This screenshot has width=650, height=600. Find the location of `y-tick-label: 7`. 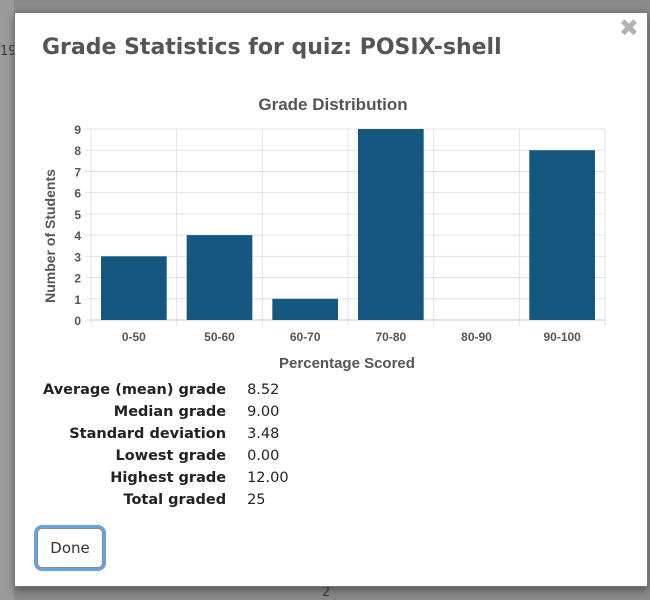

y-tick-label: 7 is located at coordinates (77, 172).